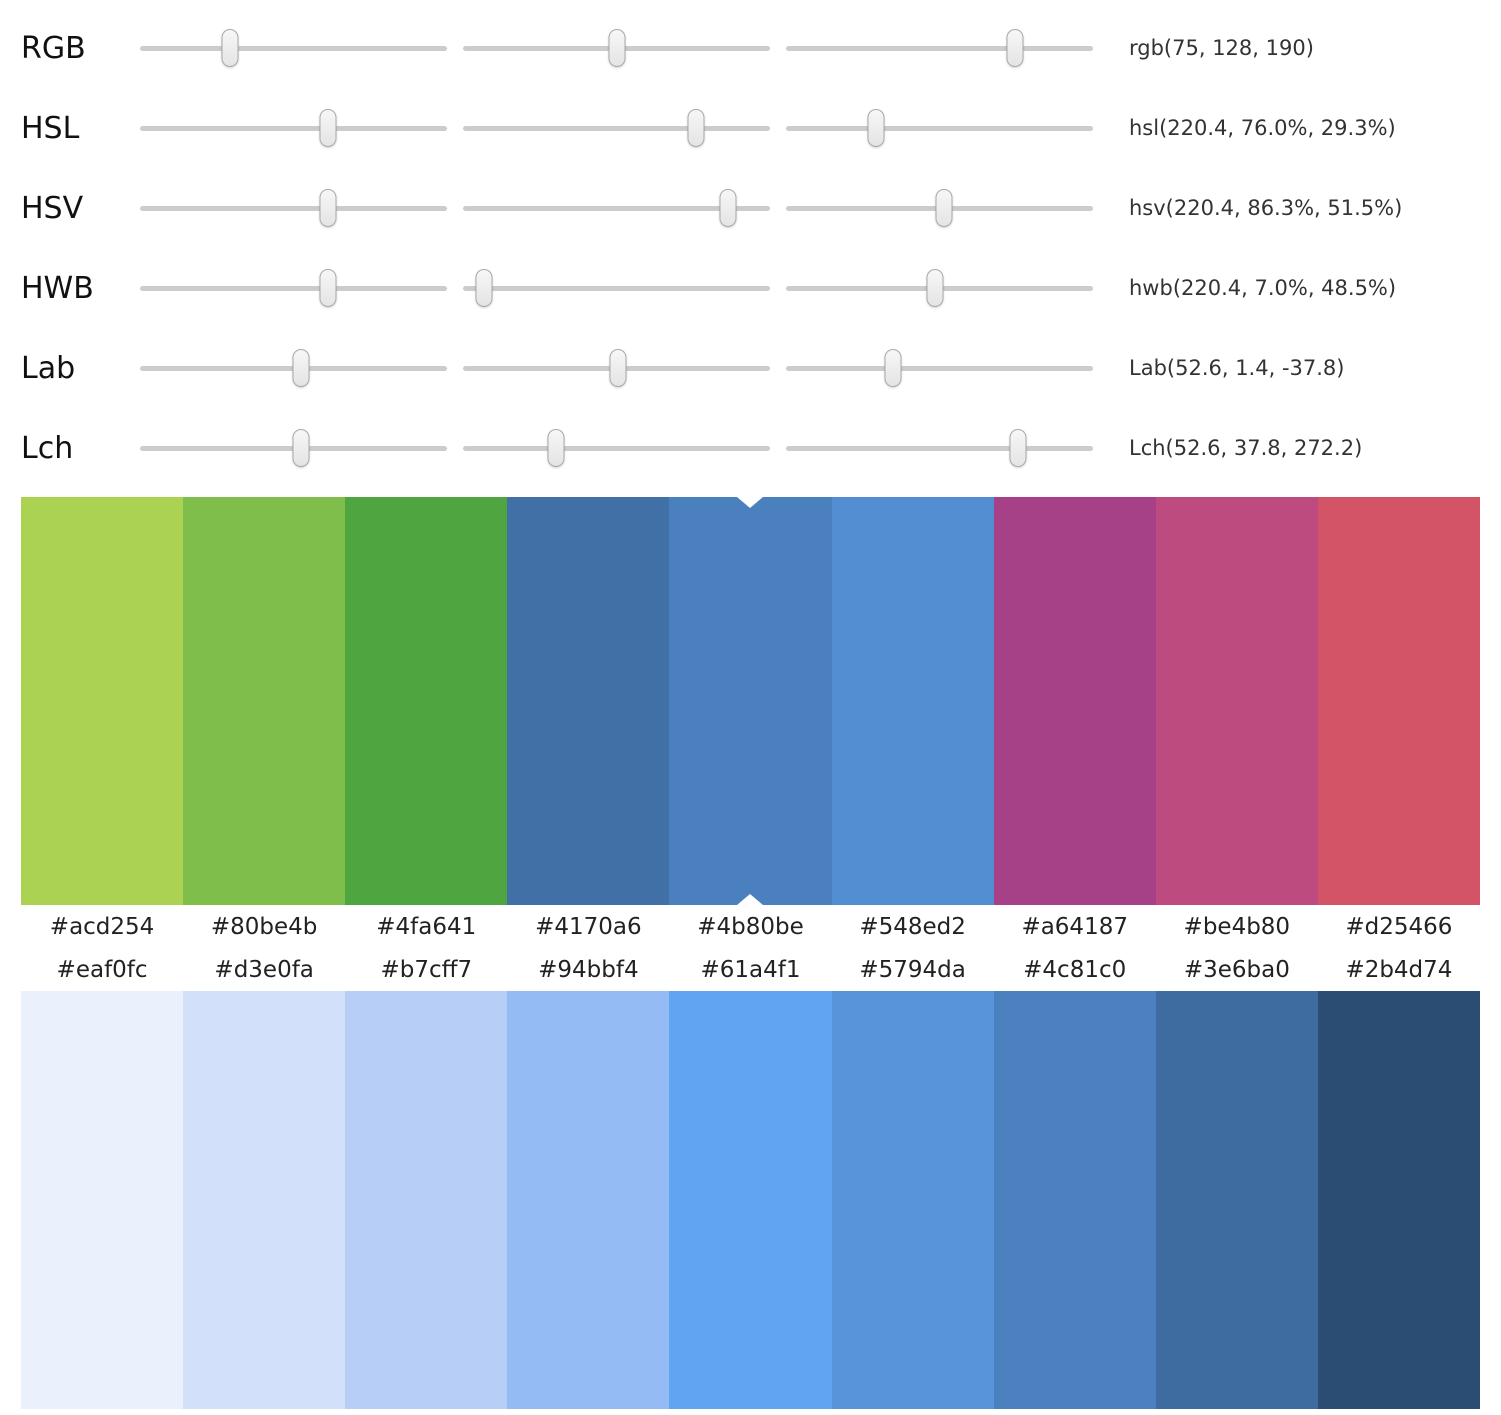 The width and height of the screenshot is (1501, 1415). Describe the element at coordinates (48, 368) in the screenshot. I see `colorspace-label: Lab` at that location.